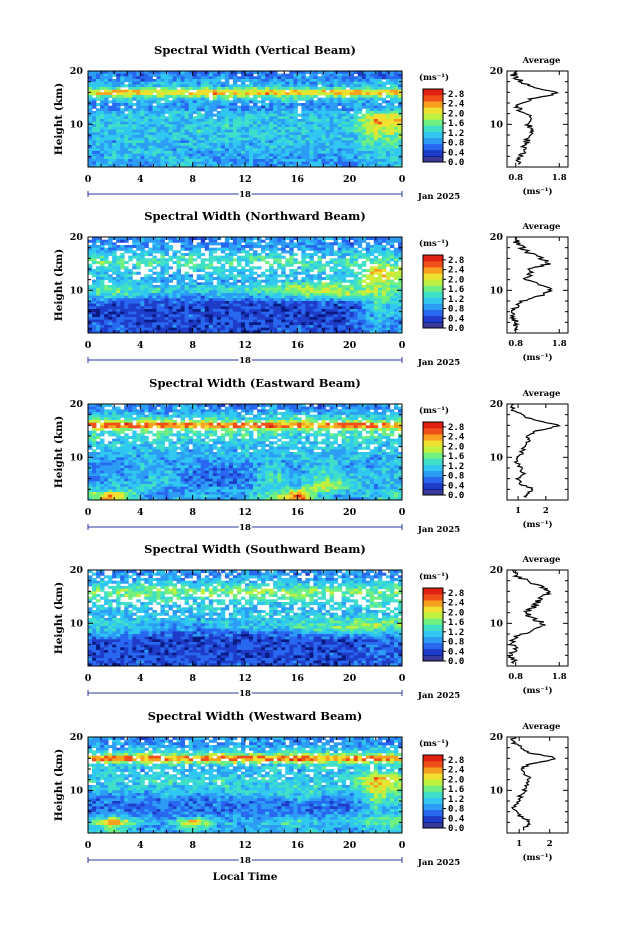  Describe the element at coordinates (298, 179) in the screenshot. I see `x-tick-label: 16` at that location.